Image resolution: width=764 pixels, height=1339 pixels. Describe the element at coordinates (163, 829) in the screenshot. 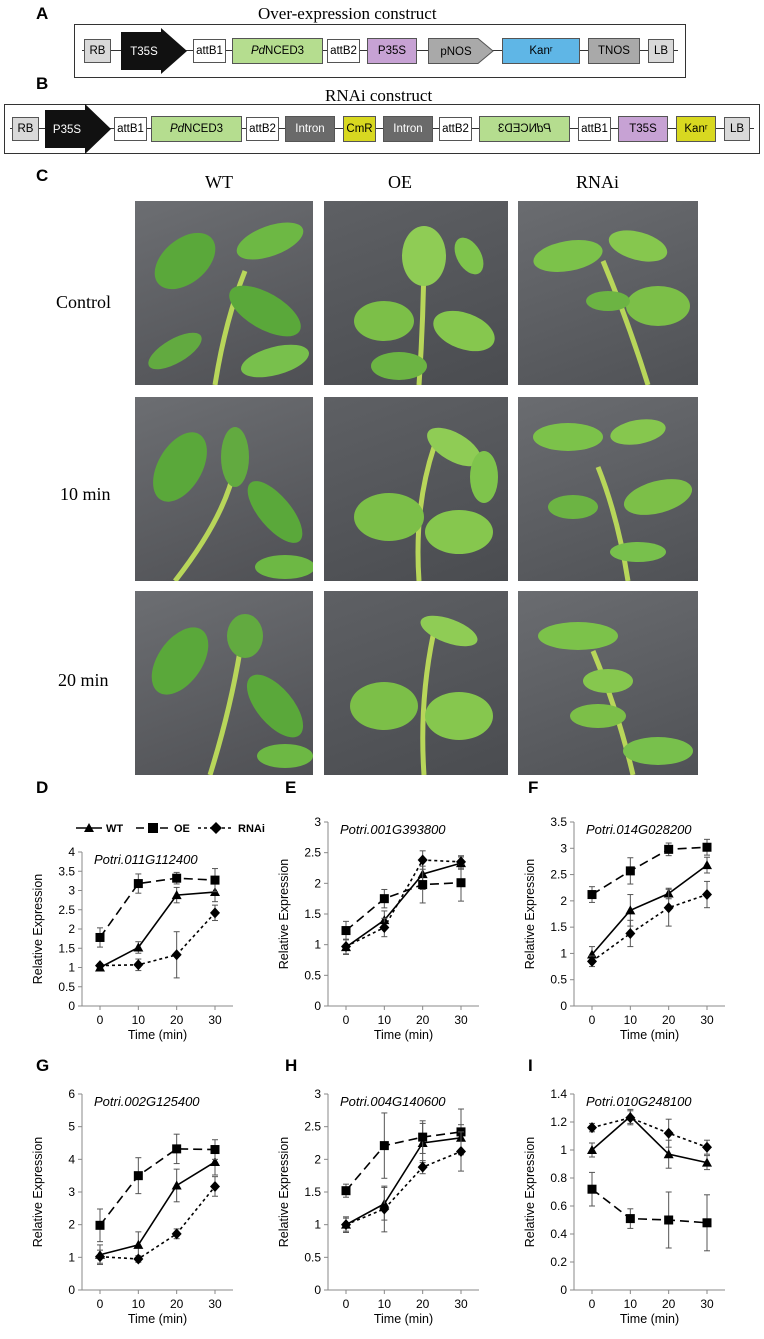

I see `legend-oe: OE` at that location.